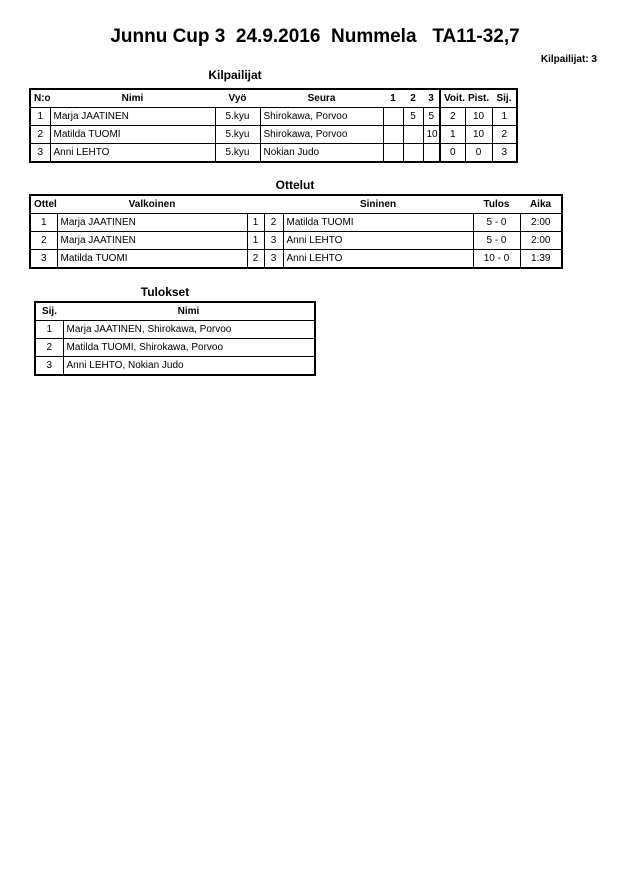 The width and height of the screenshot is (630, 891). I want to click on result-row: 3 Anni LEHTO, Nokian Judo, so click(175, 366).